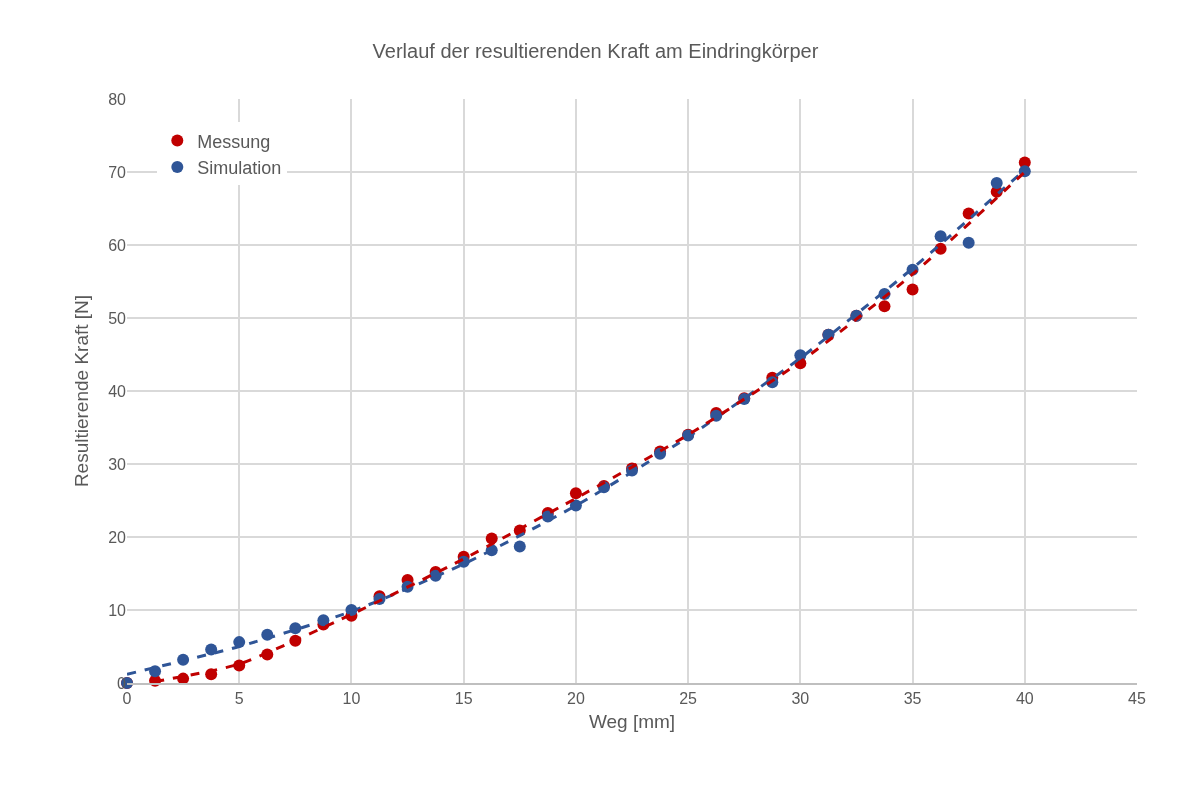 The image size is (1191, 796). Describe the element at coordinates (575, 699) in the screenshot. I see `x-tick-label: 20` at that location.